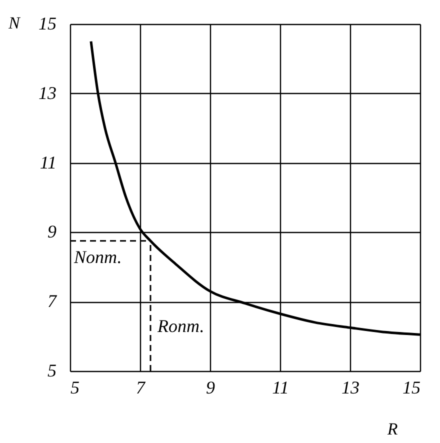 The image size is (440, 443). I want to click on y-tick-label: 15, so click(47, 24).